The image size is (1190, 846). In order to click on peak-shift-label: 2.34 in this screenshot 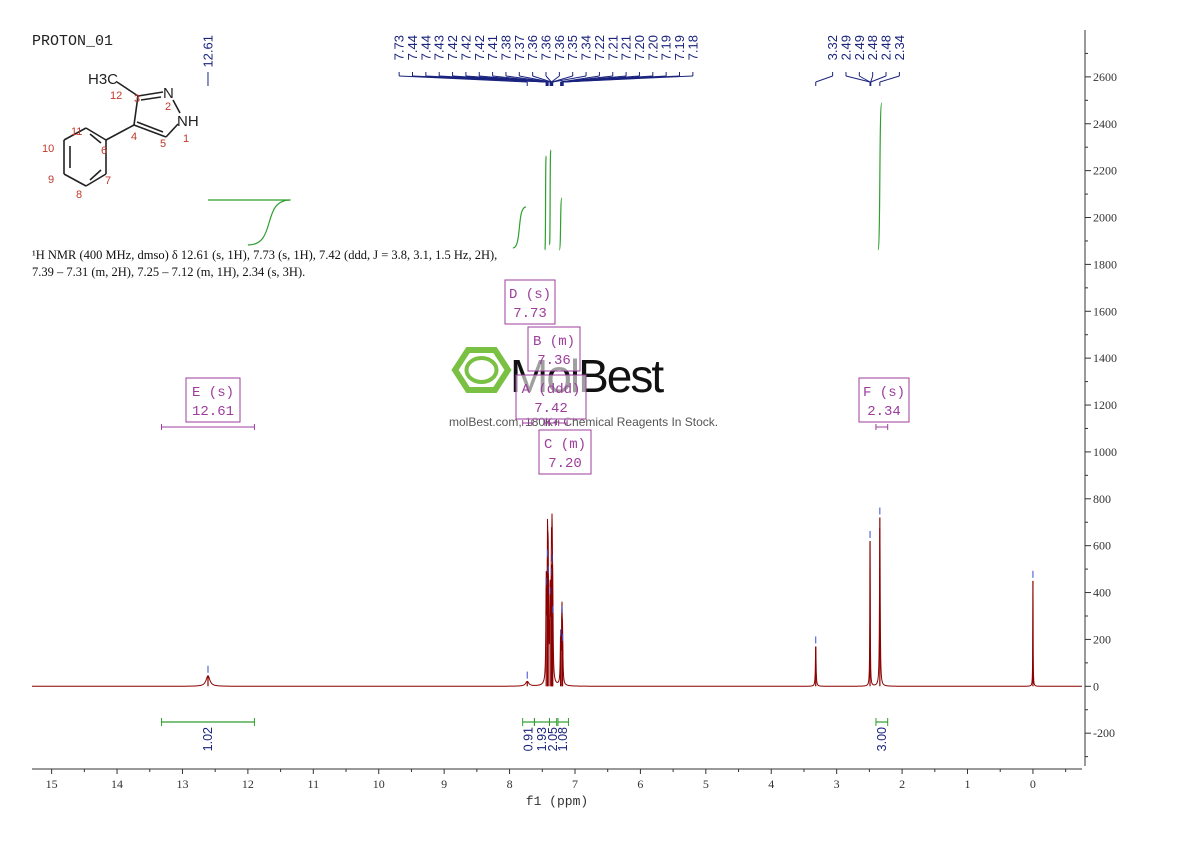, I will do `click(899, 47)`.